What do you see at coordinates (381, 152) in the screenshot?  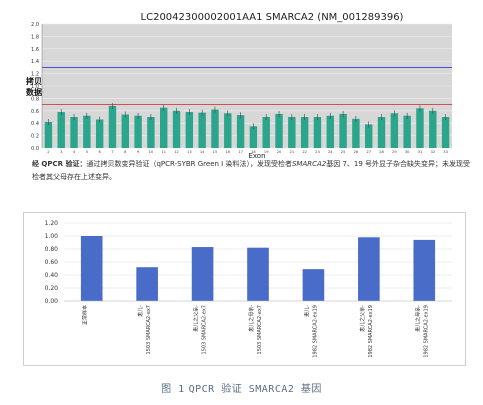 I see `x-tick-label: 28` at bounding box center [381, 152].